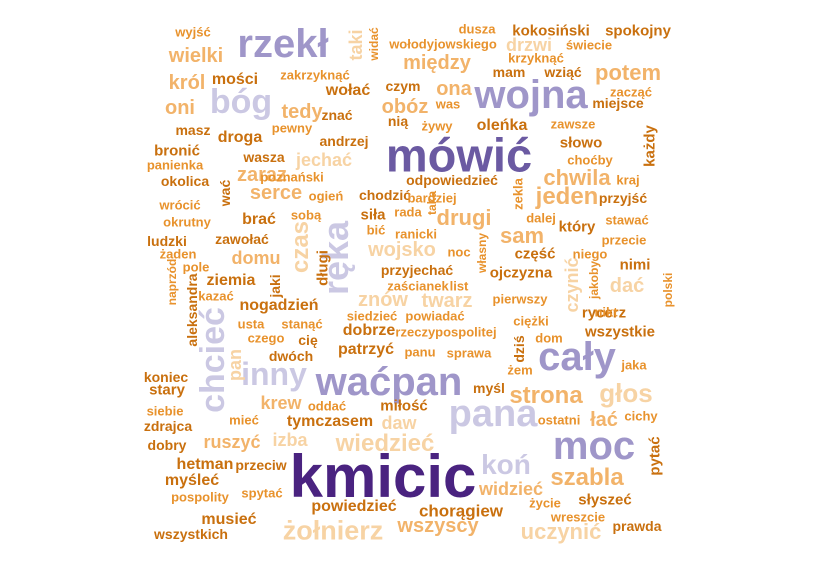 Image resolution: width=821 pixels, height=571 pixels. I want to click on word: pana, so click(493, 414).